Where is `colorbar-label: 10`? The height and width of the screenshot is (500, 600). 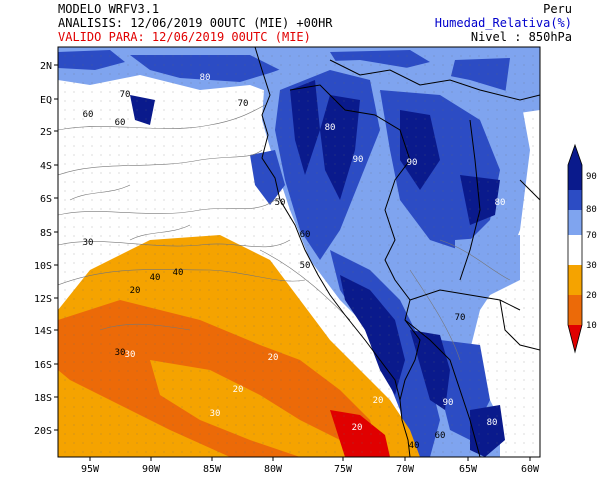
colorbar-label: 10 is located at coordinates (591, 326).